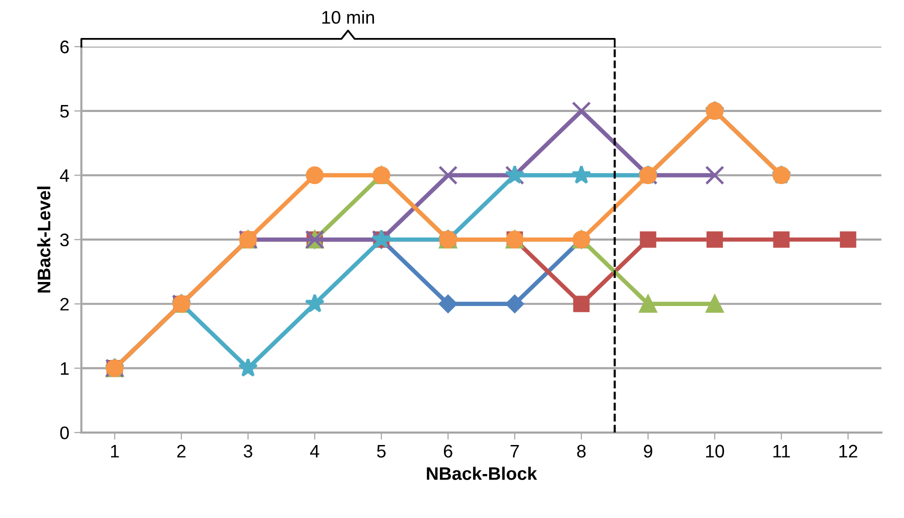 This screenshot has width=904, height=518. Describe the element at coordinates (64, 368) in the screenshot. I see `y-tick-label: 1` at that location.